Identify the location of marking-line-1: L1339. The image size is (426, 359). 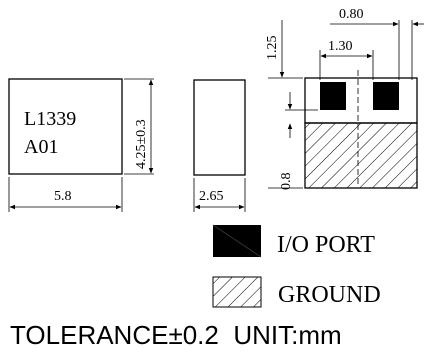
(50, 119).